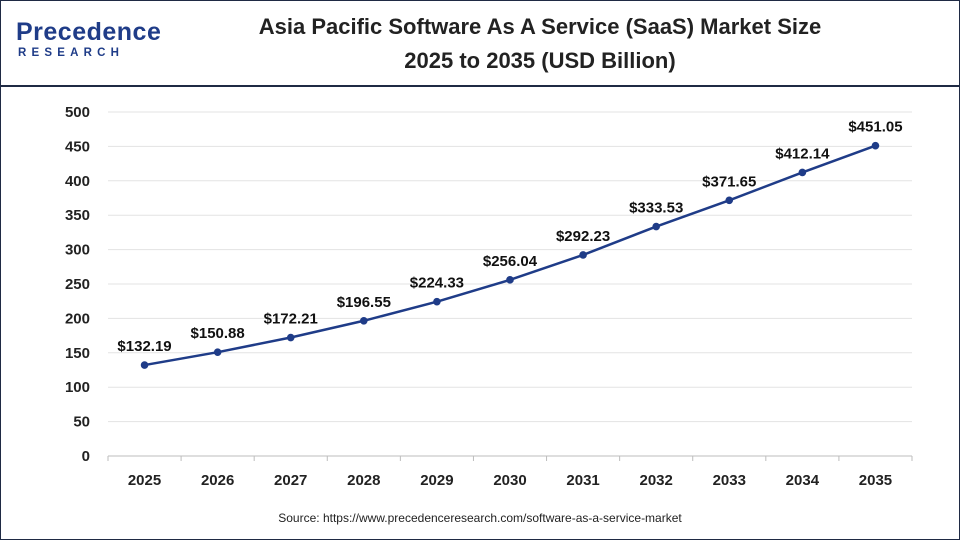 This screenshot has width=960, height=540. Describe the element at coordinates (540, 60) in the screenshot. I see `chart-title-line2: 2025 to 2035 (USD Billion)` at that location.